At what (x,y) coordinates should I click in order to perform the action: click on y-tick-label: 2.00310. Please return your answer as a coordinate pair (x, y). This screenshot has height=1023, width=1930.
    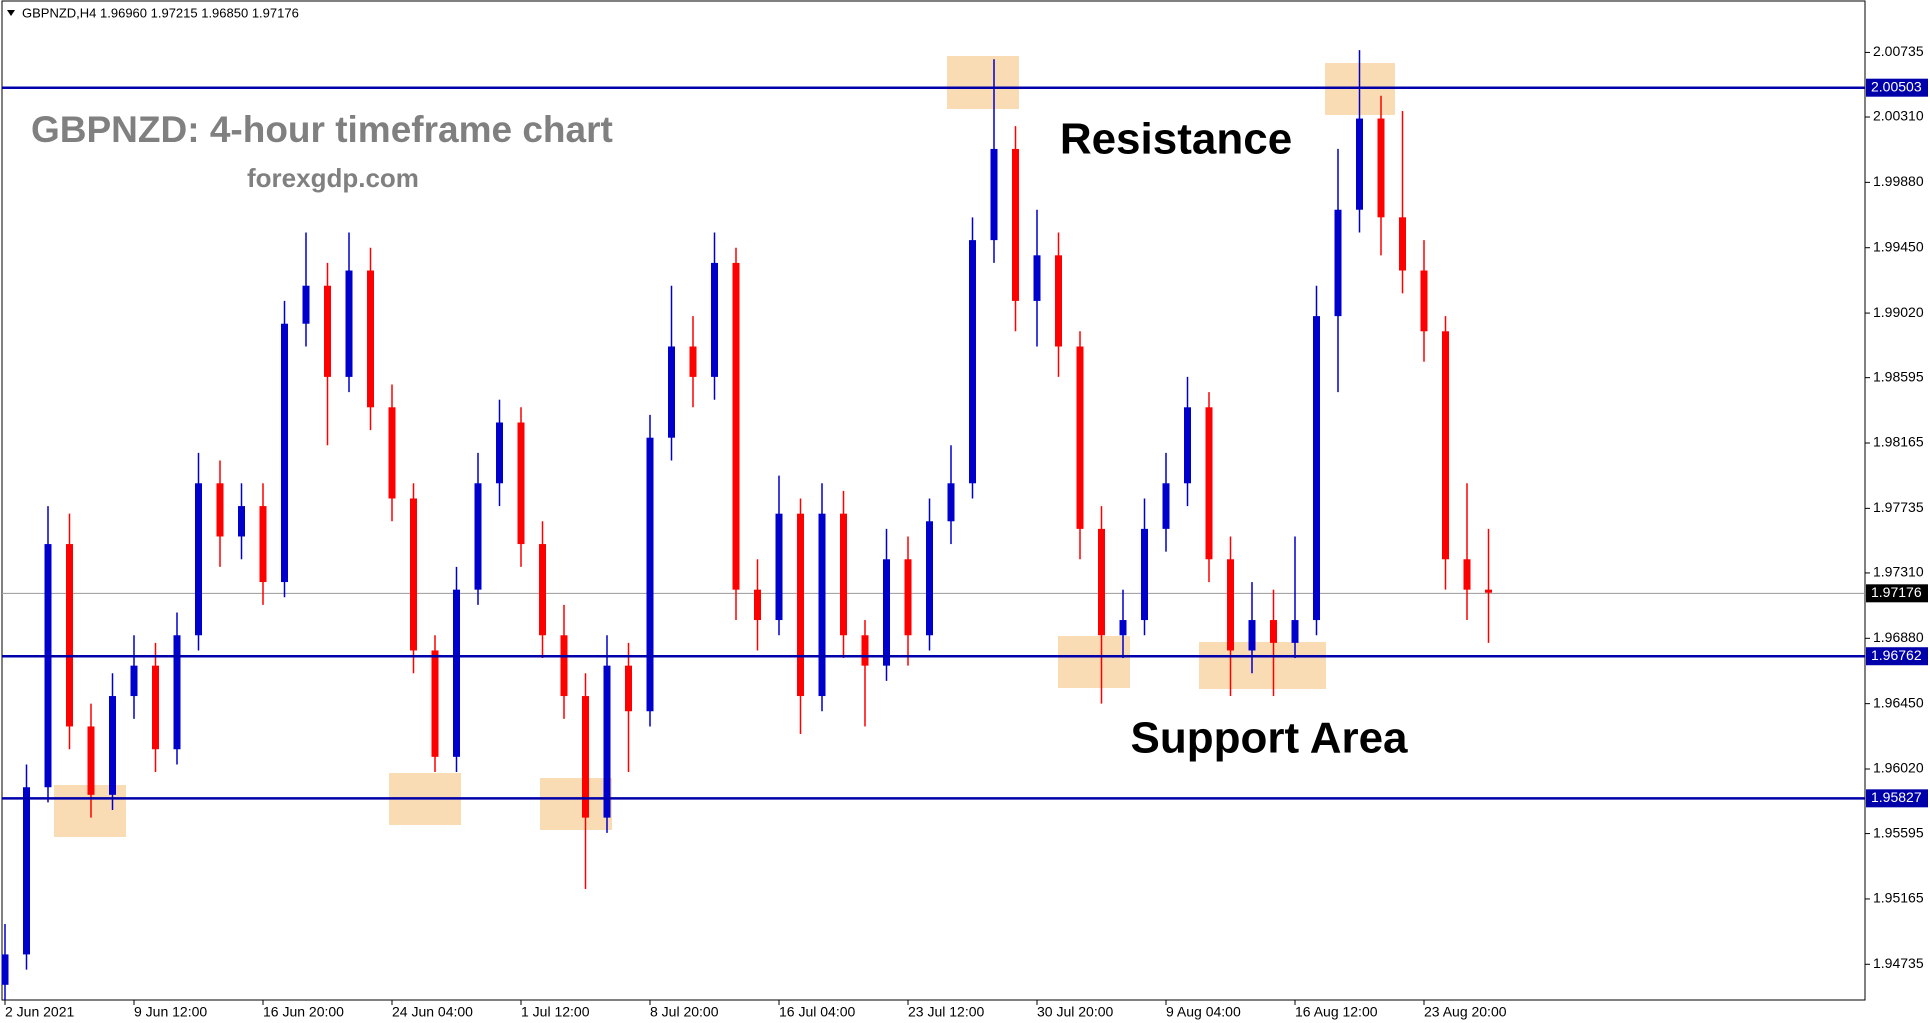
    Looking at the image, I should click on (1898, 116).